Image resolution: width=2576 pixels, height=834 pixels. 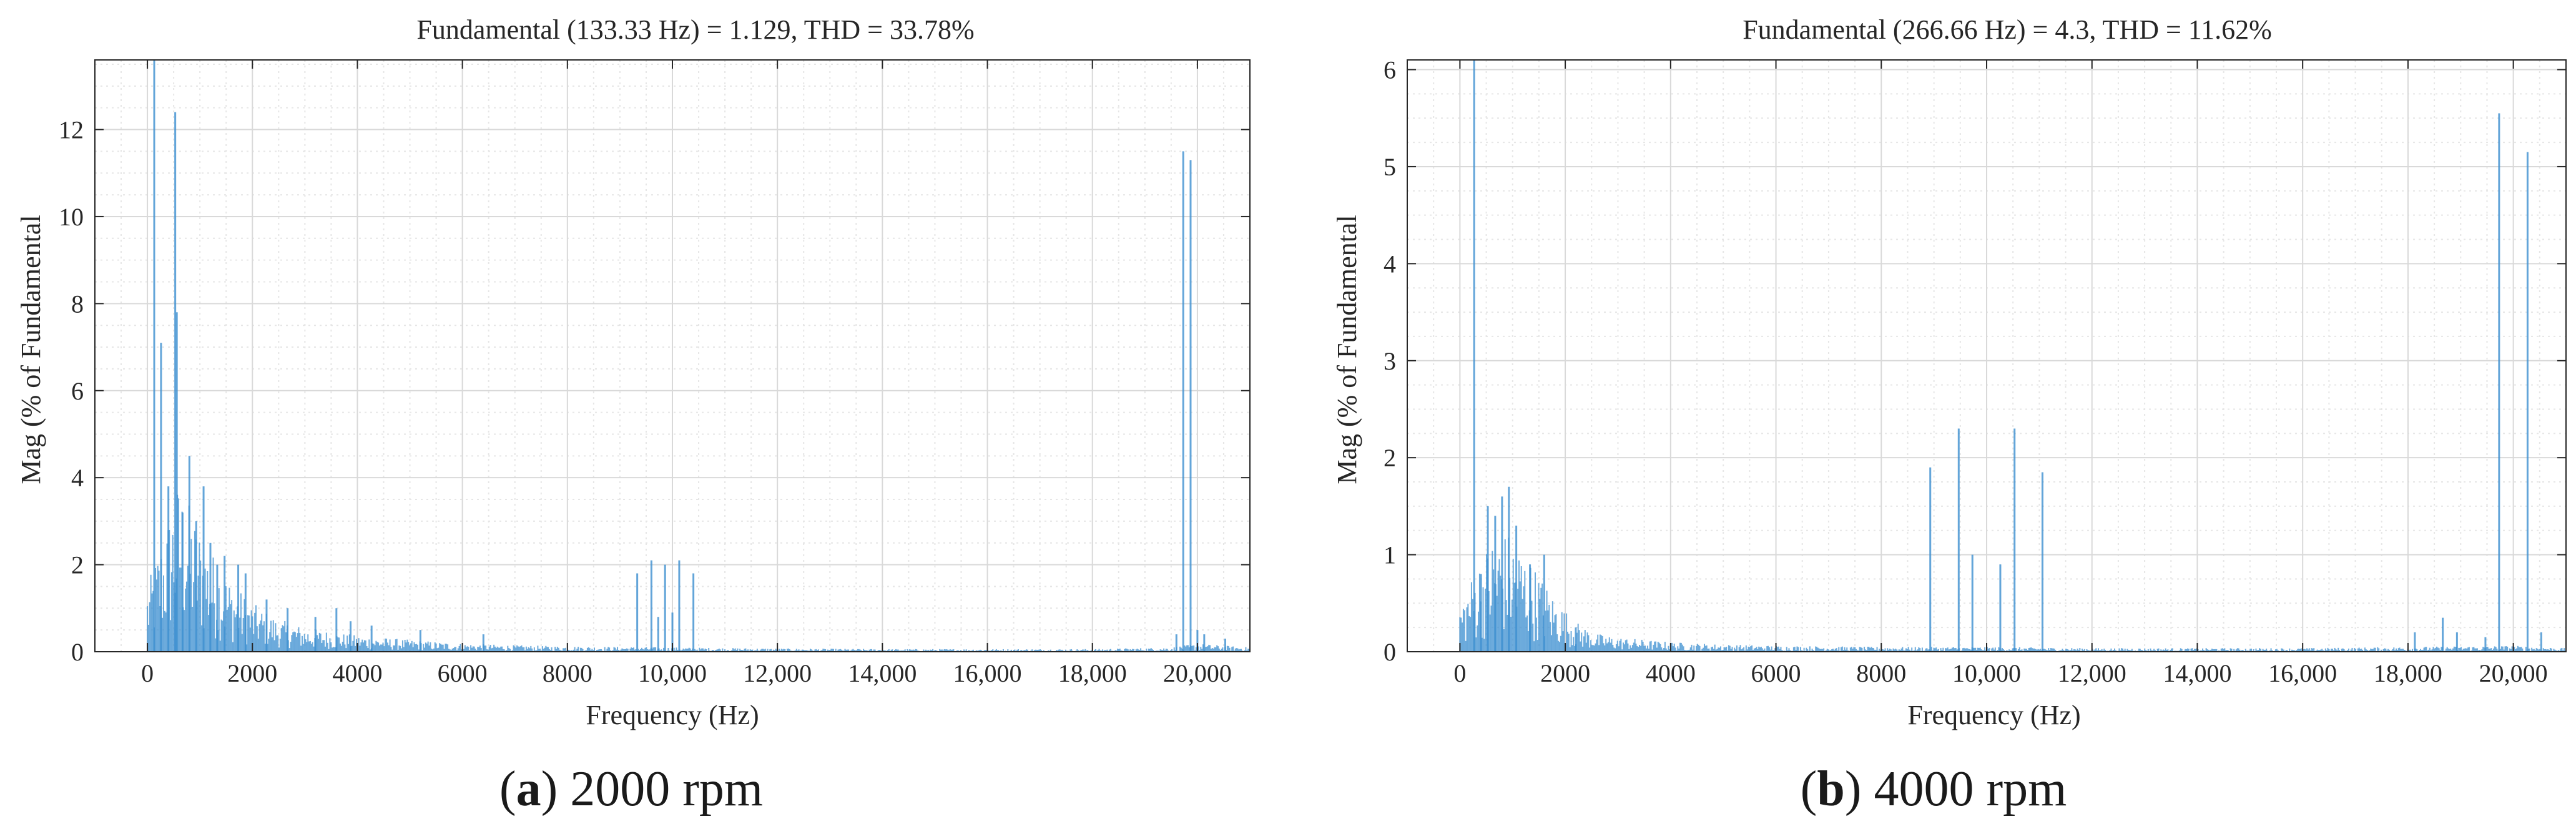 I want to click on subfigure-caption: (a) 2000 rpm, so click(x=631, y=790).